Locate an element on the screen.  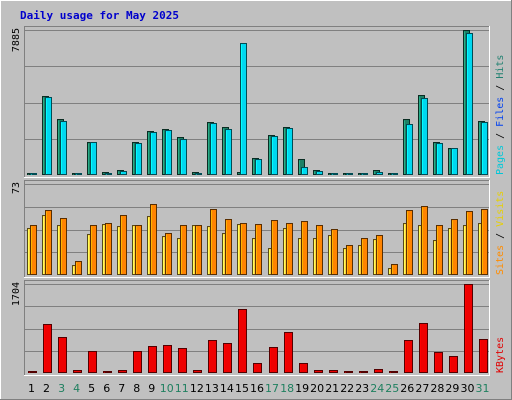
side-legend: KBytes is located at coordinates (500, 355).